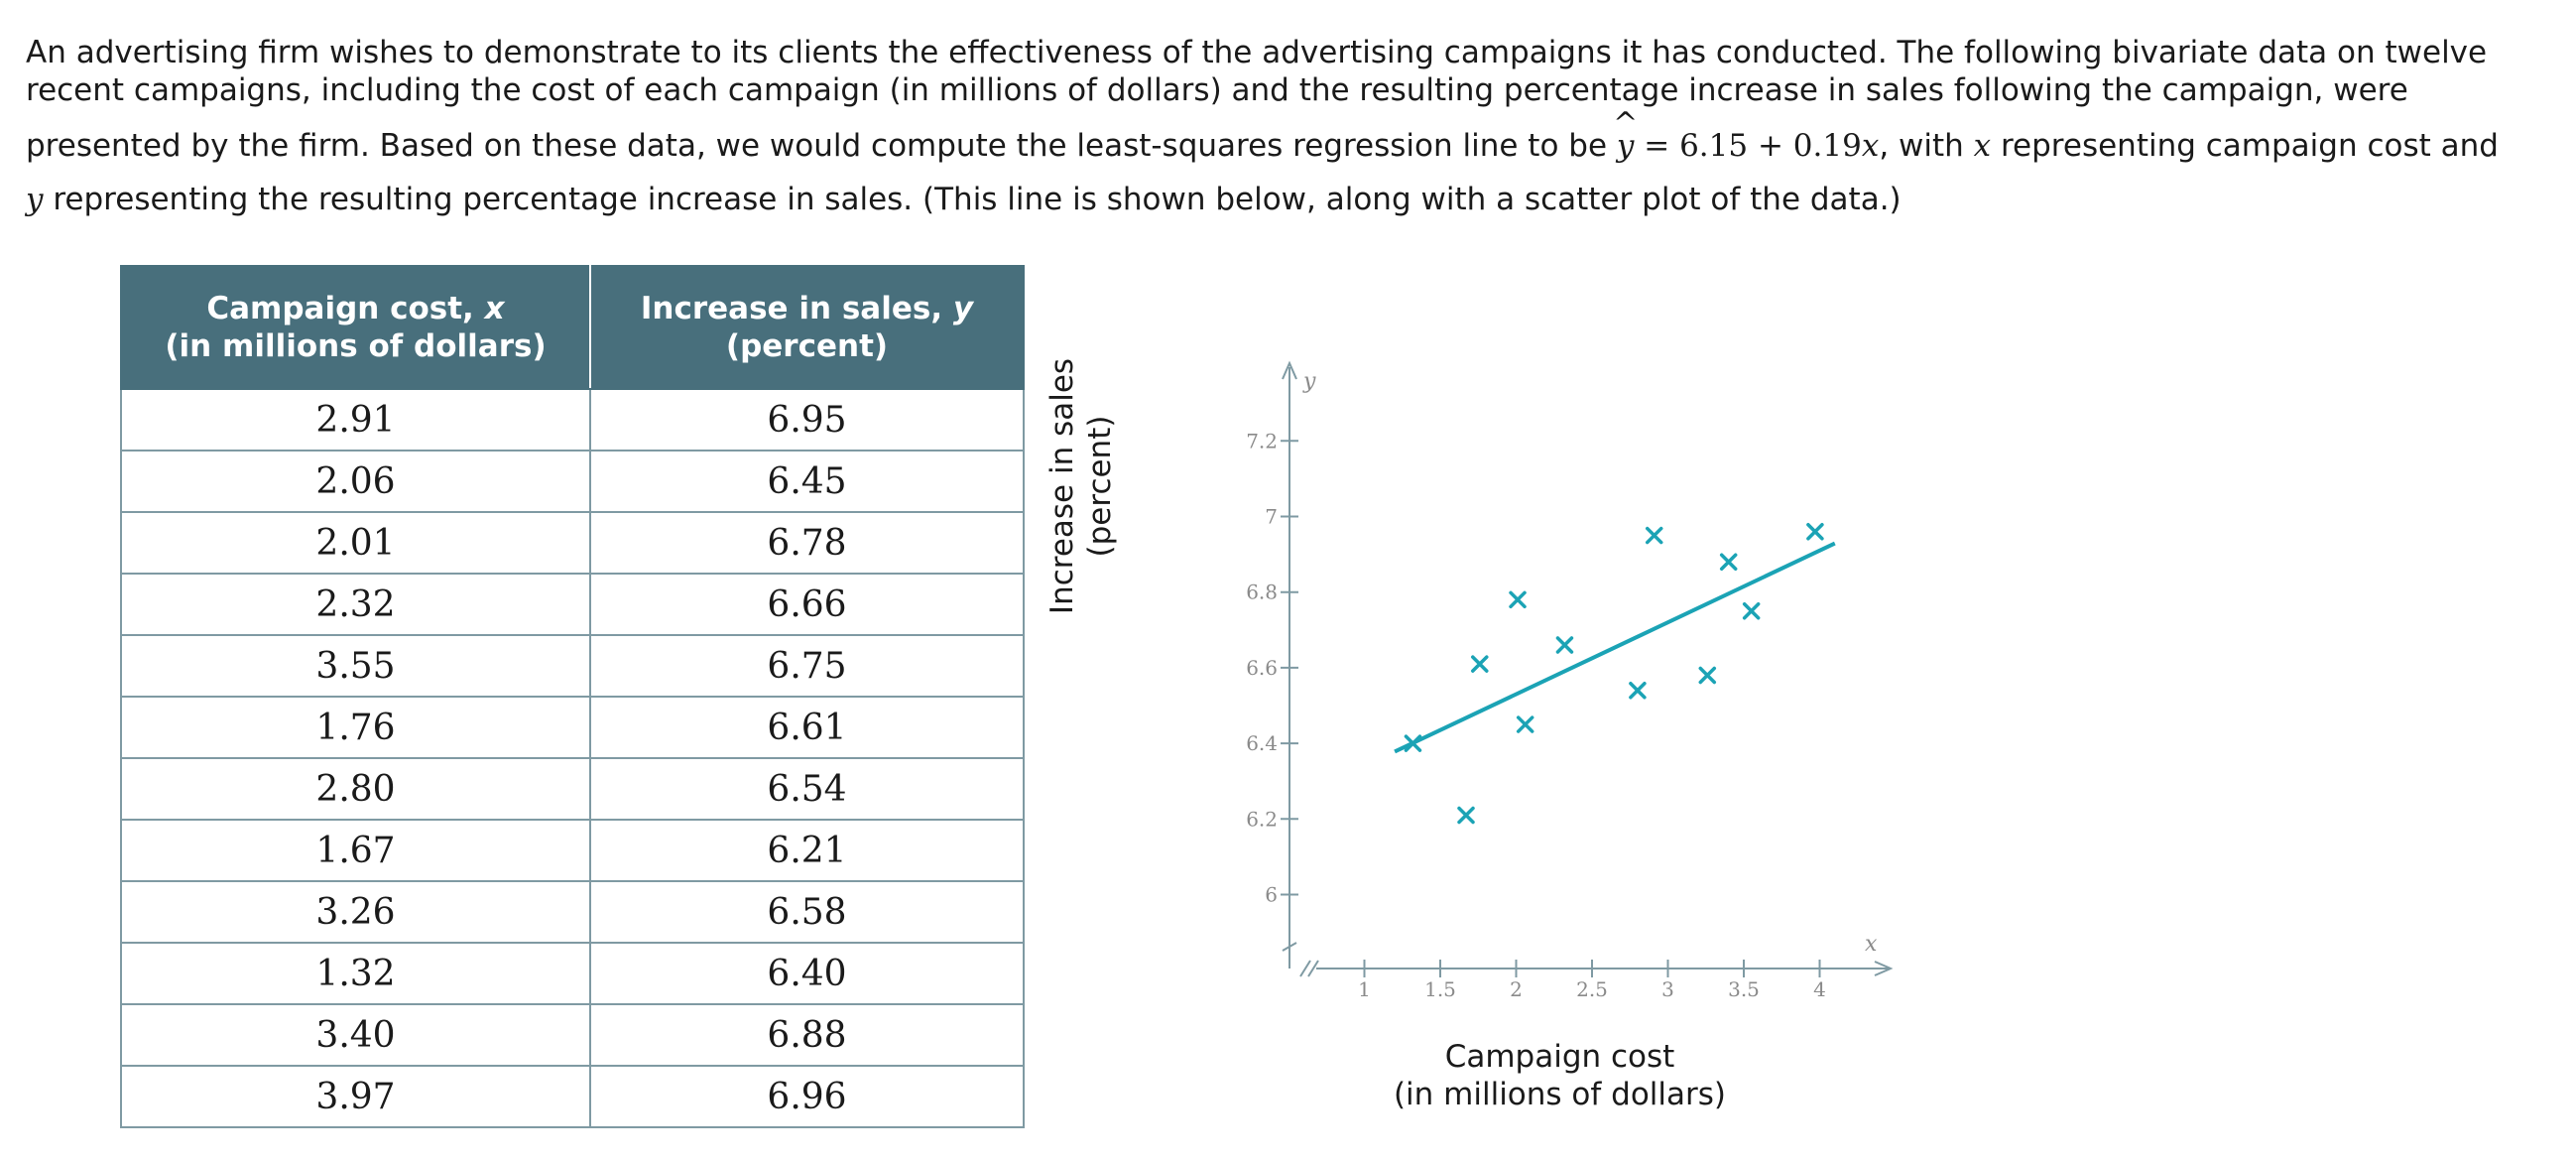 The width and height of the screenshot is (2576, 1163). I want to click on y-tick-label: 6.8, so click(1262, 592).